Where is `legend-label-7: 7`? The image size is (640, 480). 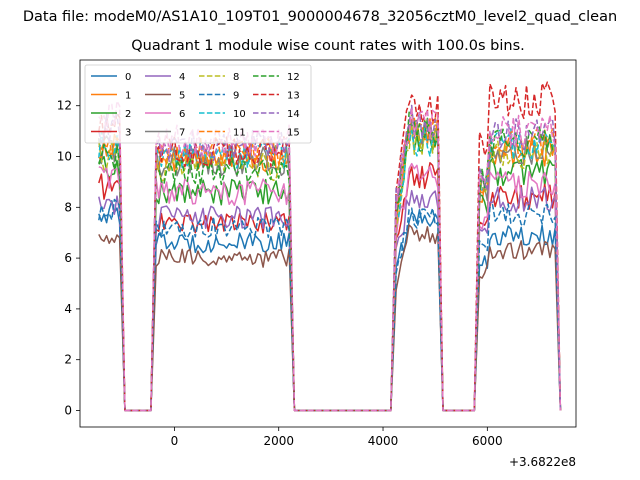 legend-label-7: 7 is located at coordinates (182, 133).